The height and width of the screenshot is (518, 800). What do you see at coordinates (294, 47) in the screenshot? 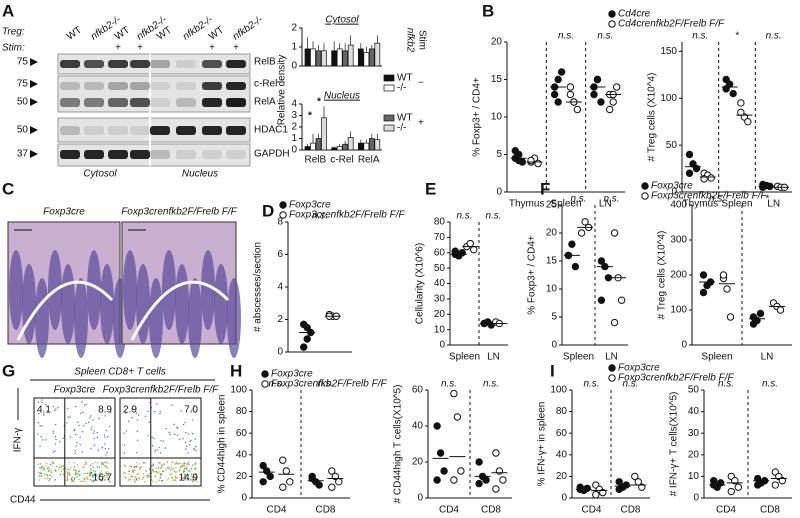
I see `y-tick-label: 1` at bounding box center [294, 47].